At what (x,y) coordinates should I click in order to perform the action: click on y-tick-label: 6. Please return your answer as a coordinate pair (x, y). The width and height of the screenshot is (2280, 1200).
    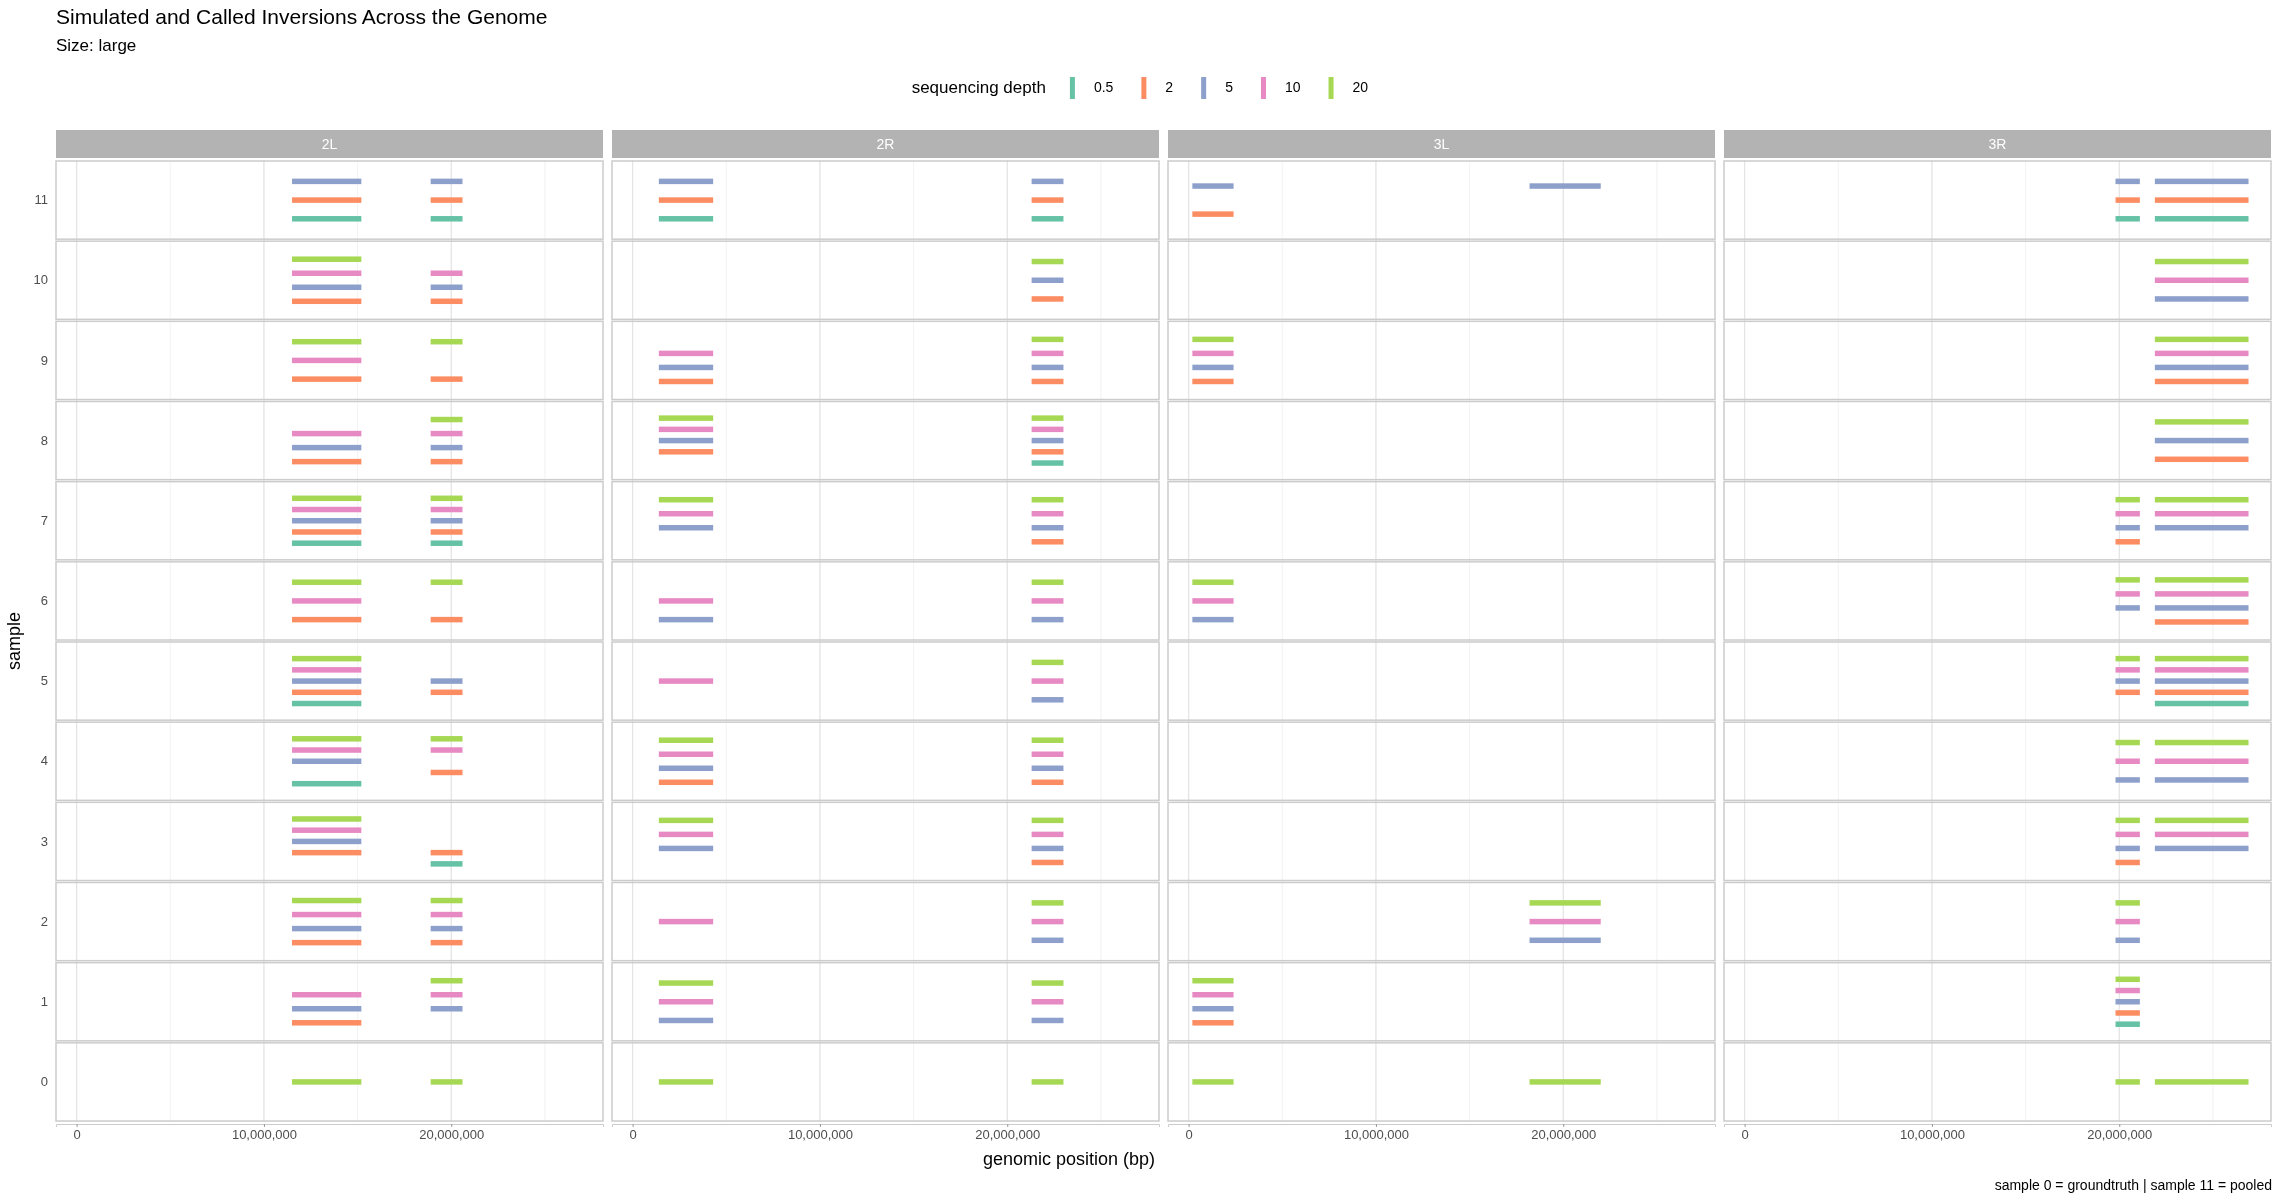
    Looking at the image, I should click on (44, 601).